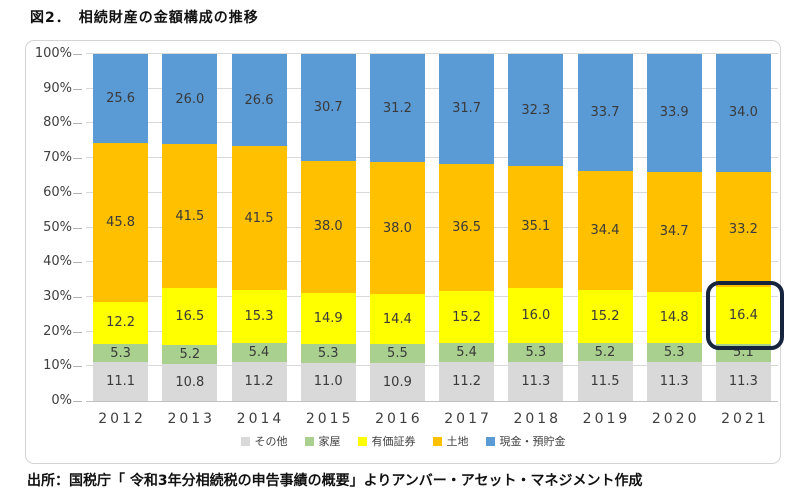 Image resolution: width=800 pixels, height=504 pixels. What do you see at coordinates (397, 382) in the screenshot?
I see `bar-value-label: 10.9` at bounding box center [397, 382].